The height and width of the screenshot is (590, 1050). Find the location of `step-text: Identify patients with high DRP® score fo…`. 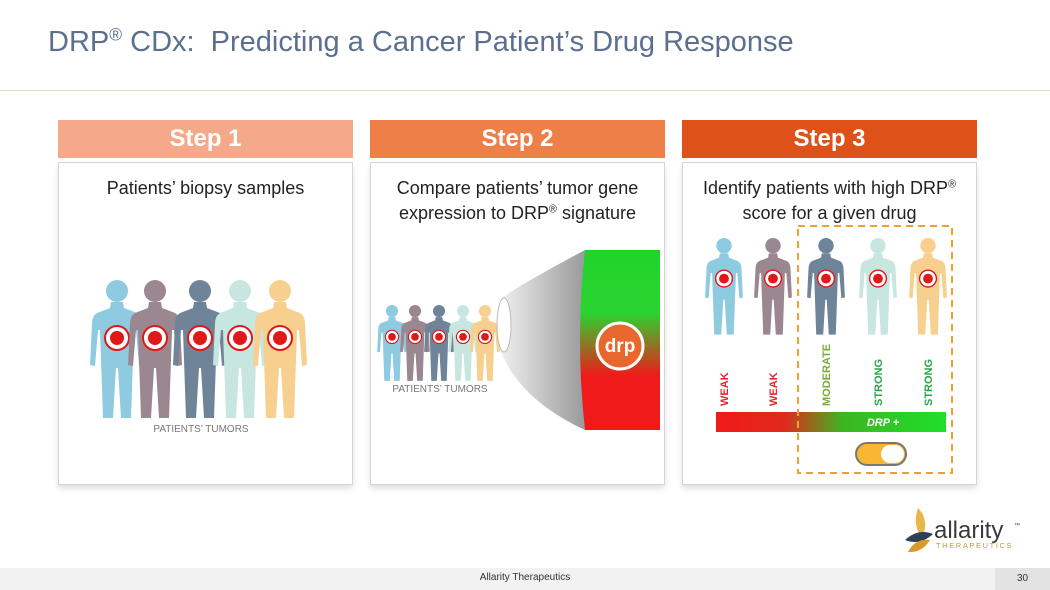

step-text: Identify patients with high DRP® score fo… is located at coordinates (829, 201).